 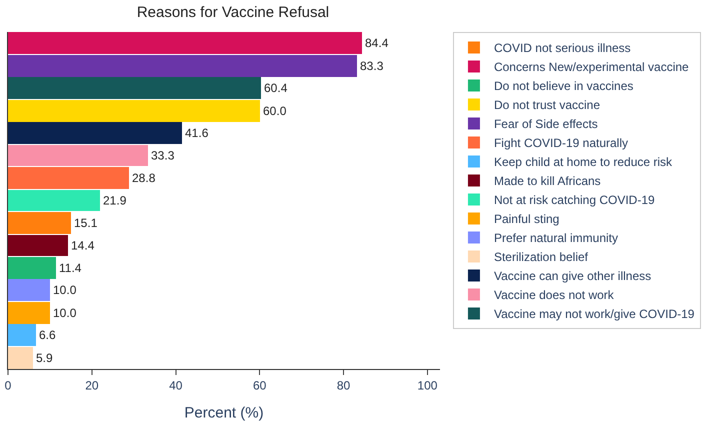 I want to click on data-label: 60.4, so click(x=276, y=88).